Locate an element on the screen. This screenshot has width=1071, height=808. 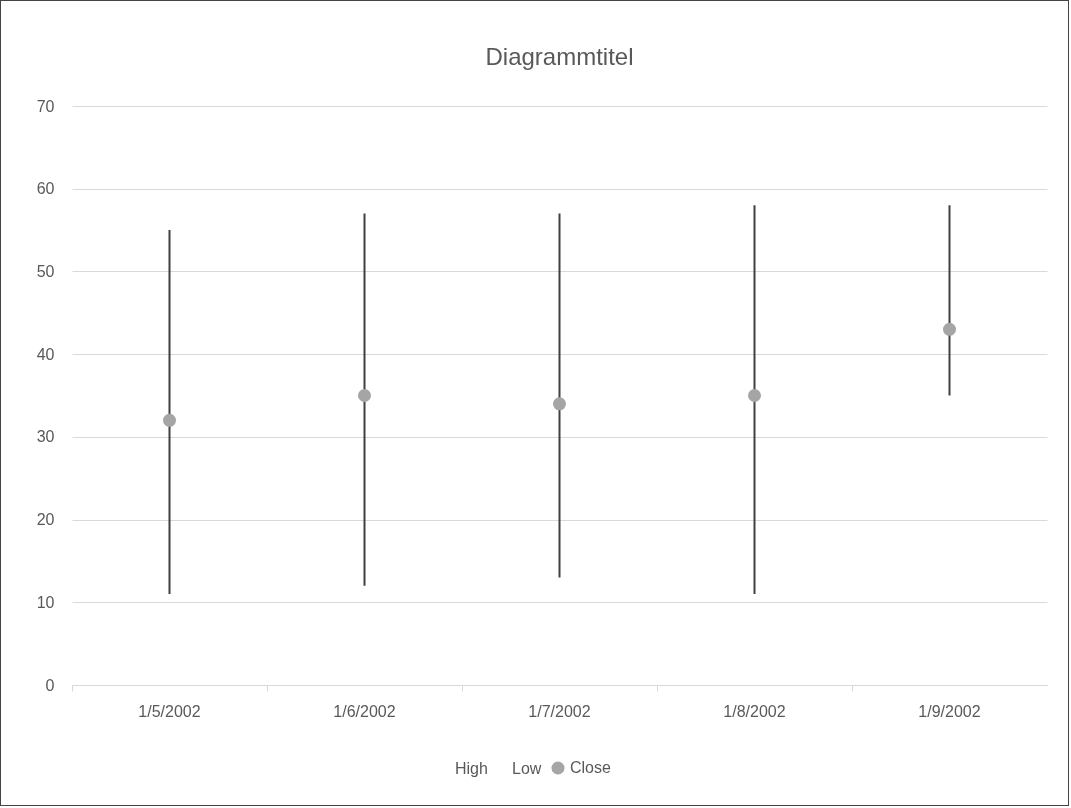
text: Low is located at coordinates (527, 768).